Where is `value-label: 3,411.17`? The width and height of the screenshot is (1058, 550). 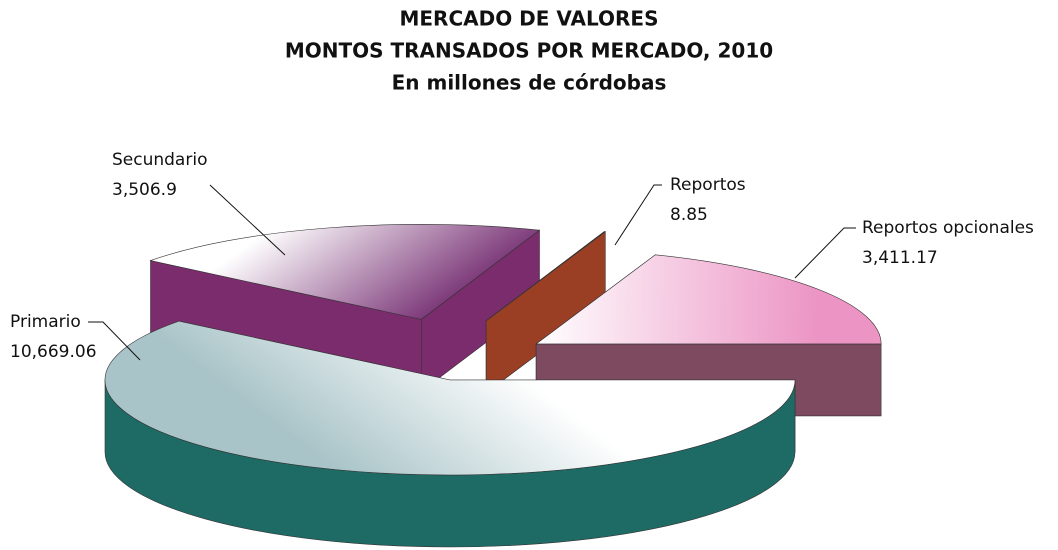 value-label: 3,411.17 is located at coordinates (900, 258).